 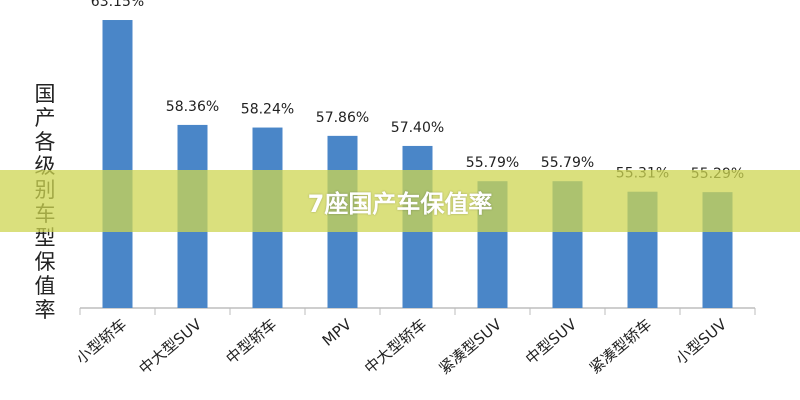 I want to click on data-label: 58.24%, so click(x=267, y=110).